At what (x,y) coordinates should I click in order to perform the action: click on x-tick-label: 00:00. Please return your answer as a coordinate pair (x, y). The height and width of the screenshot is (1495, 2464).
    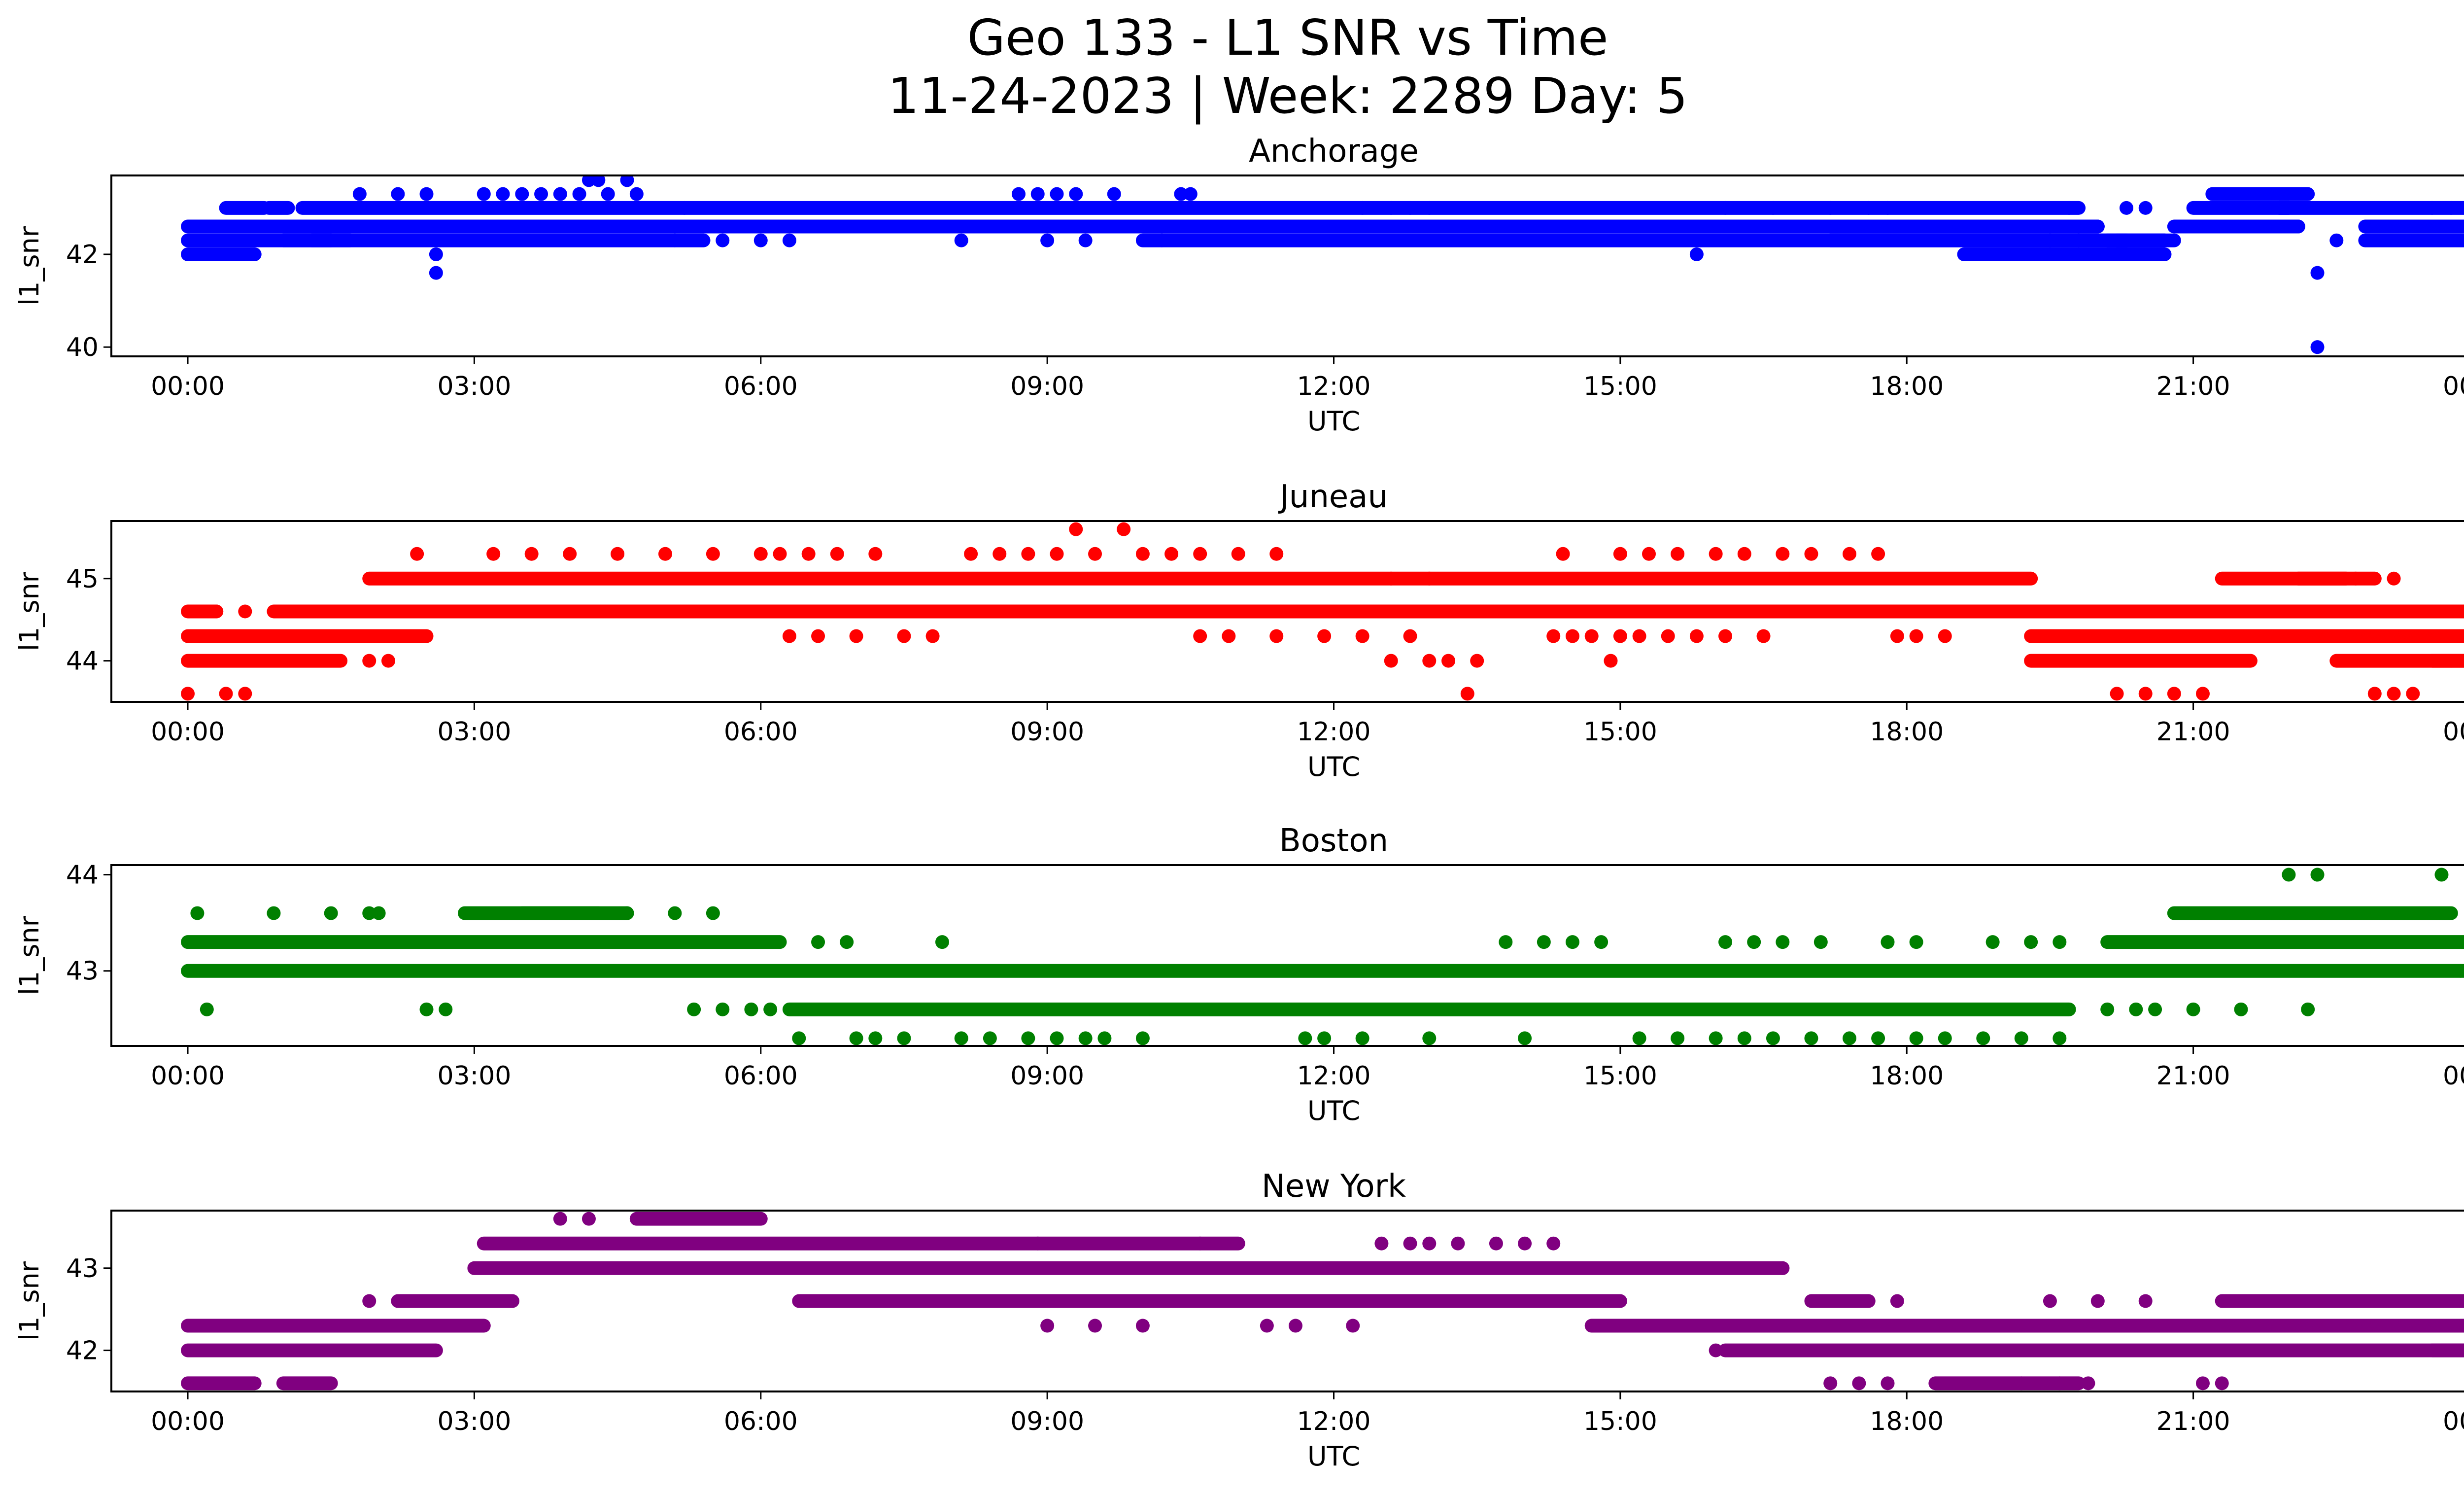
    Looking at the image, I should click on (2453, 386).